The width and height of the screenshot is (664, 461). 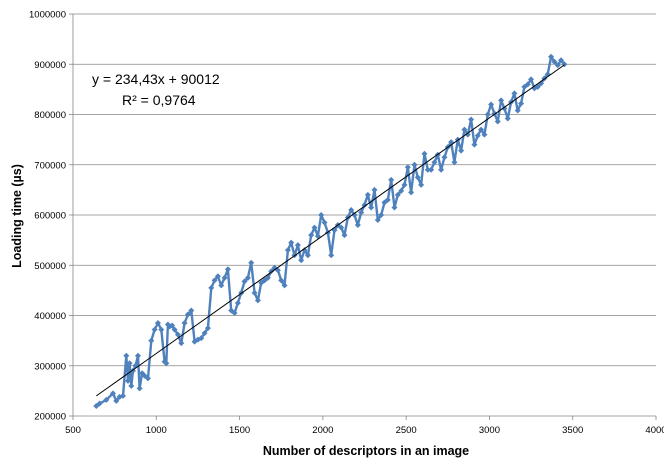 What do you see at coordinates (322, 430) in the screenshot?
I see `x-tick-label: 2000` at bounding box center [322, 430].